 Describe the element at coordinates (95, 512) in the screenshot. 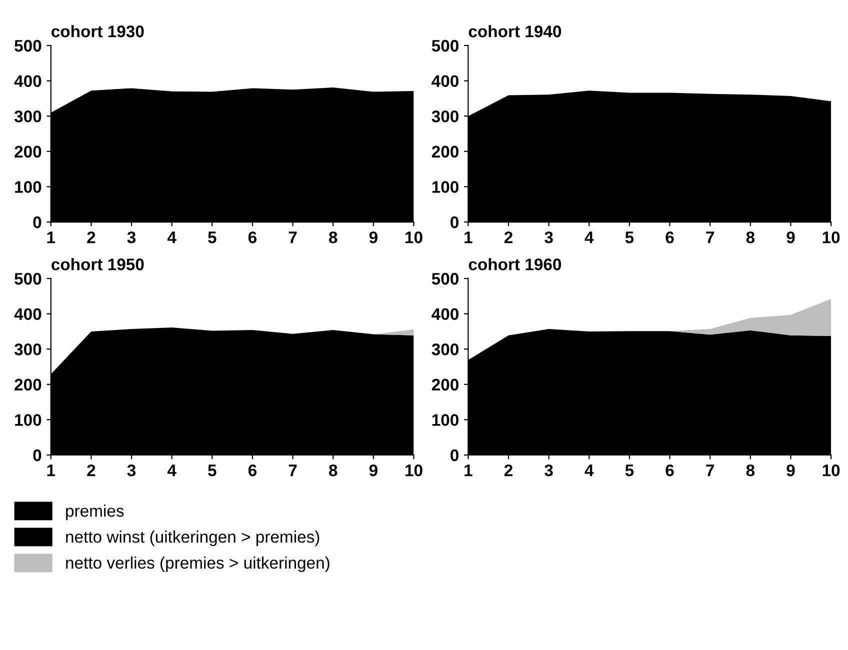

I see `legend-label: premies` at that location.